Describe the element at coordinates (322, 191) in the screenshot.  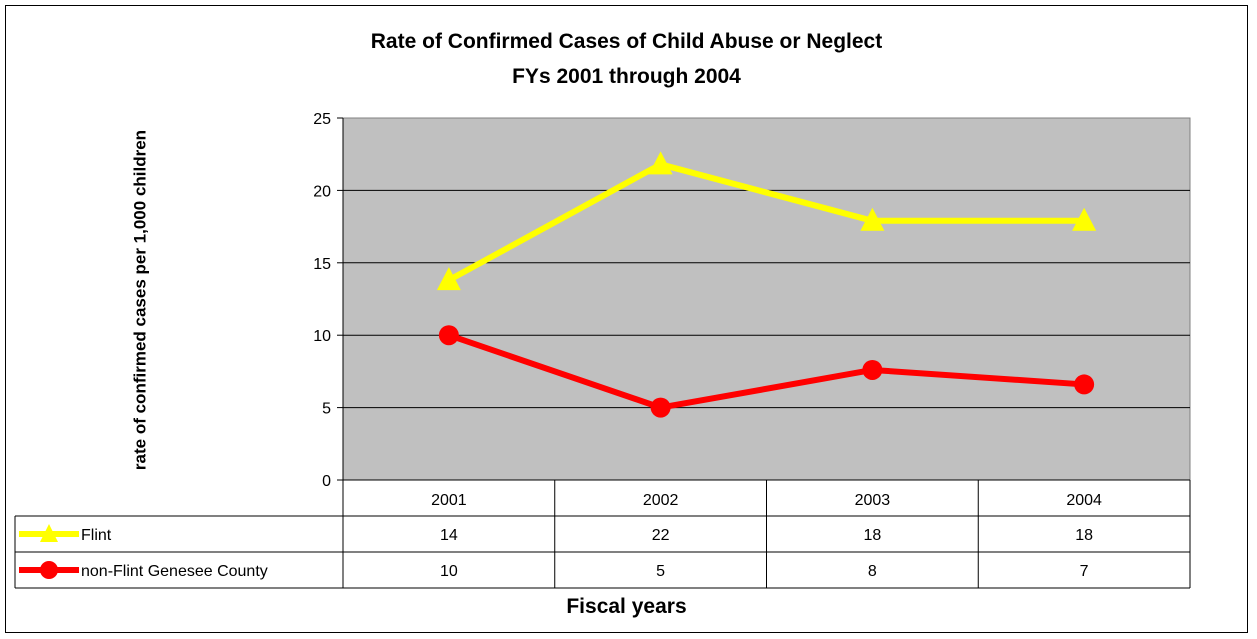
I see `y-tick-label: 20` at that location.